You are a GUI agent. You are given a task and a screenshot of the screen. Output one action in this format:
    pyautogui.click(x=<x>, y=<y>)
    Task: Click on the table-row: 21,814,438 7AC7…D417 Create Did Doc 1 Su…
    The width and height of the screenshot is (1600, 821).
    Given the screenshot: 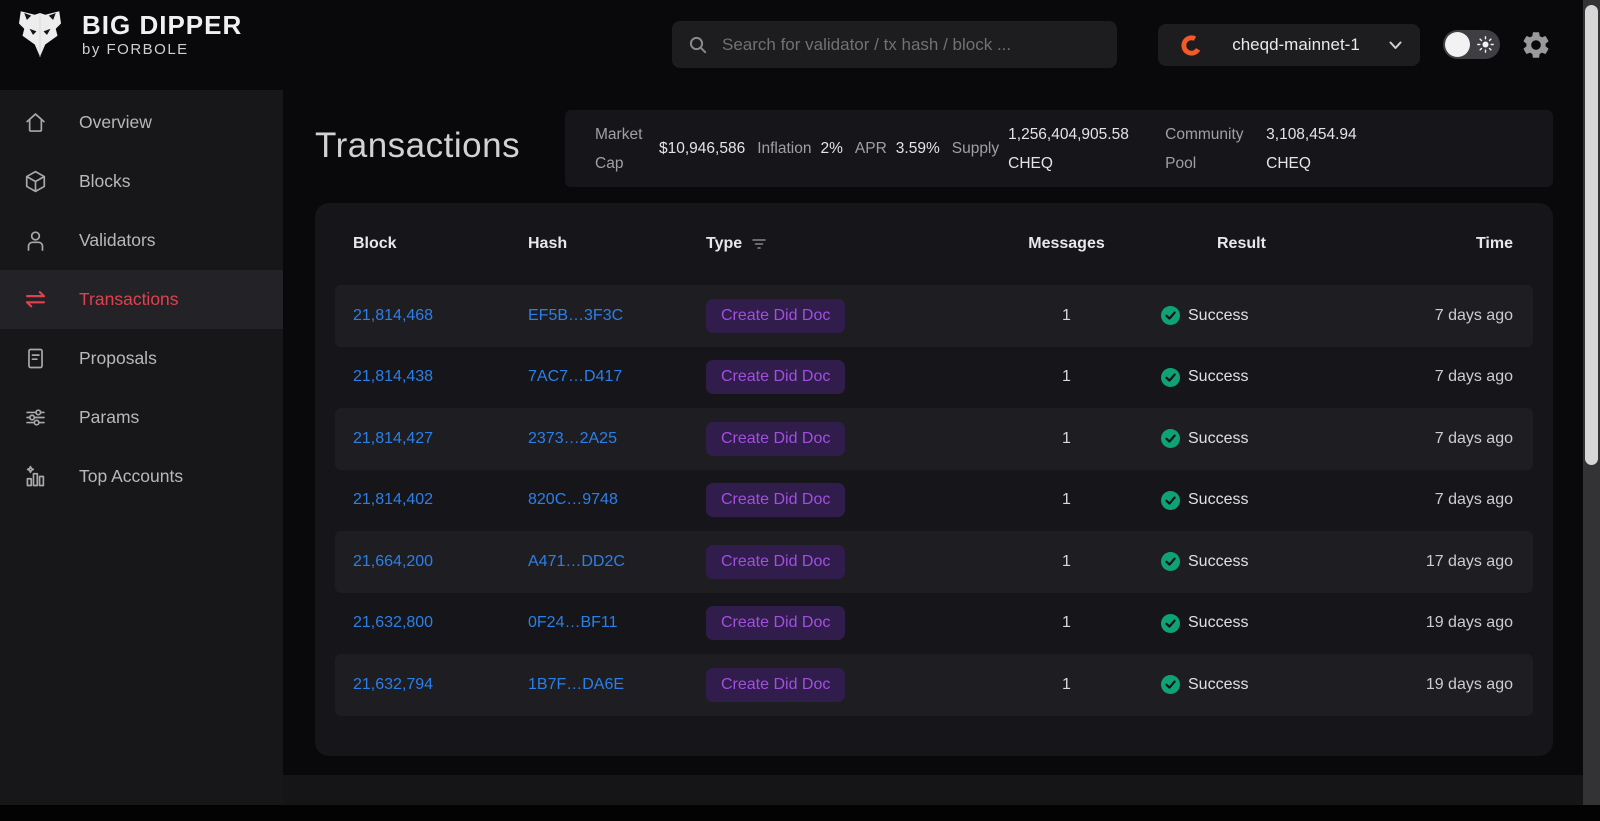 What is the action you would take?
    pyautogui.click(x=934, y=378)
    